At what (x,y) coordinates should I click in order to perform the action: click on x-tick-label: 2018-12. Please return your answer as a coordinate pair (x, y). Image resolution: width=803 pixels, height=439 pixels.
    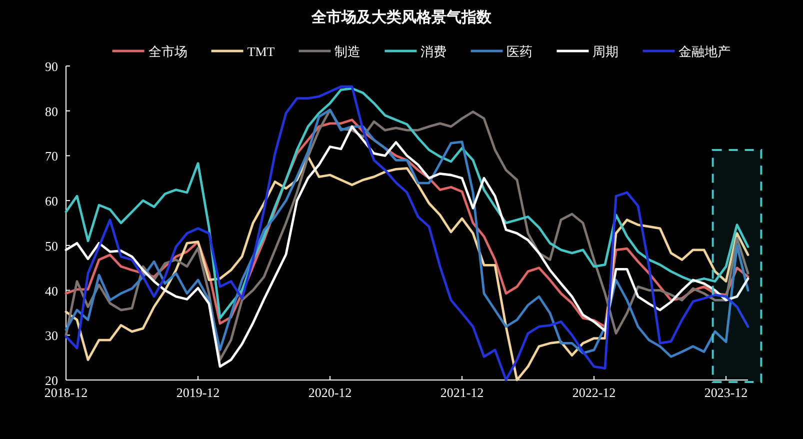
    Looking at the image, I should click on (66, 392).